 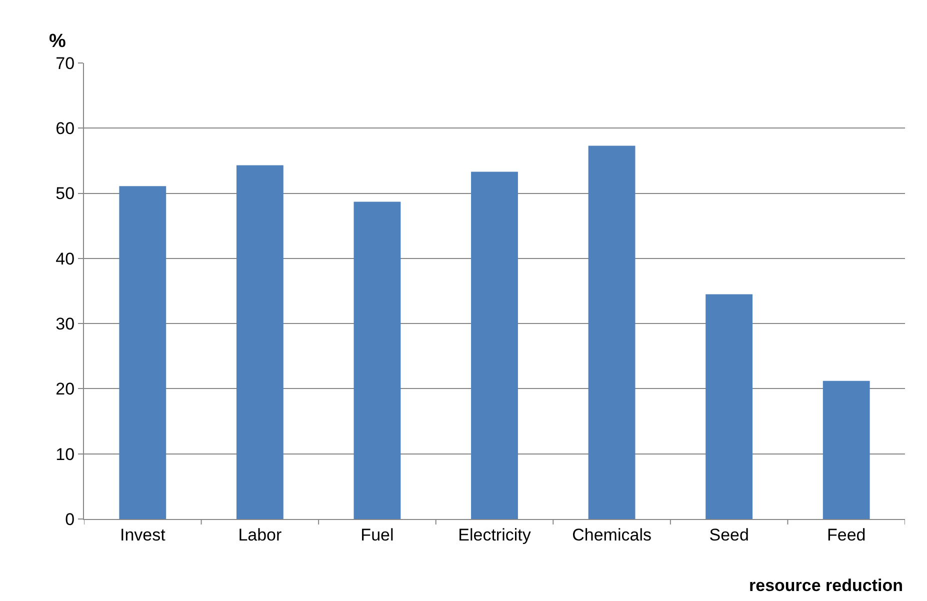 I want to click on y-tick-label: 20, so click(x=65, y=389).